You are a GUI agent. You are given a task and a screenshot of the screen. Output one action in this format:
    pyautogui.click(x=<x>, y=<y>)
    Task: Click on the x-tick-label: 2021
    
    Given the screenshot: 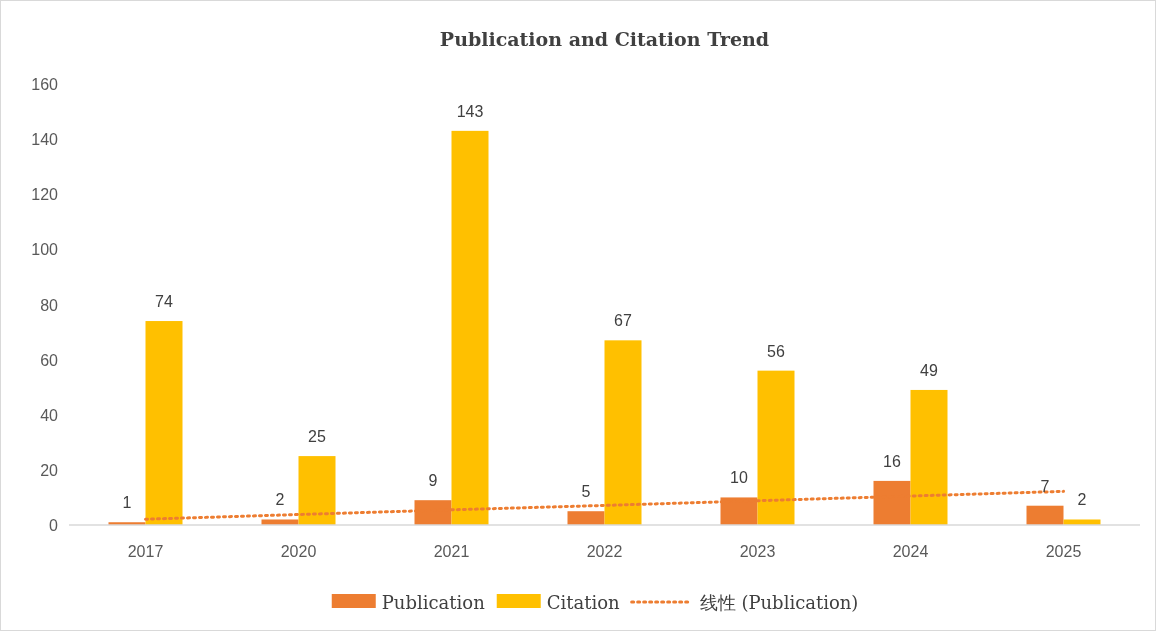 What is the action you would take?
    pyautogui.click(x=451, y=551)
    